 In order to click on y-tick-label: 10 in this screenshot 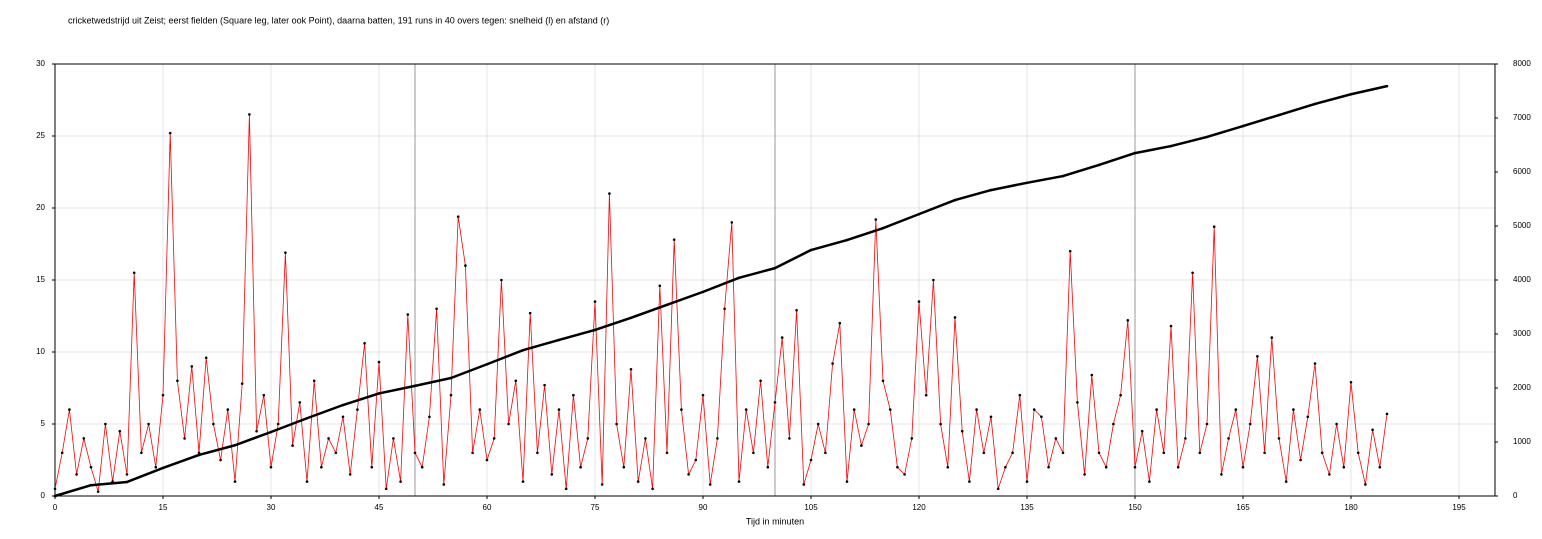, I will do `click(40, 351)`.